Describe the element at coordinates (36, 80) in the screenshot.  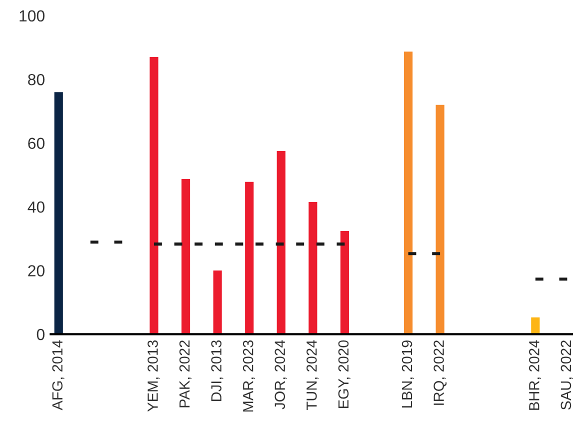
I see `y-tick-label: 80` at that location.